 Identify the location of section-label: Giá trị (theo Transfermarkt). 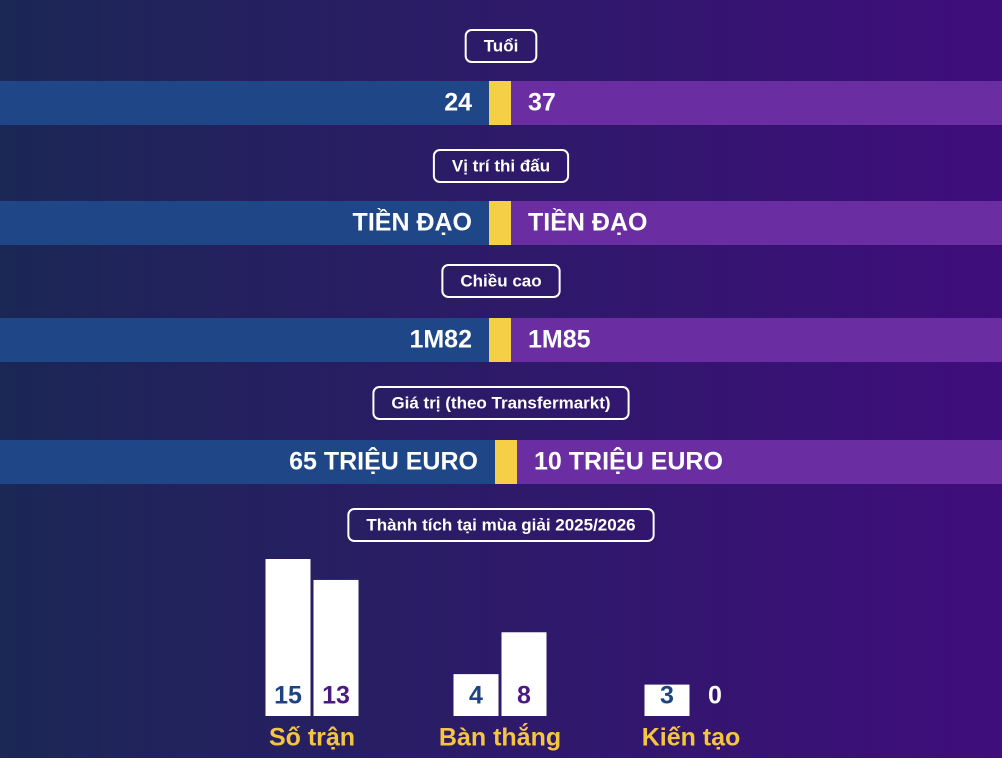
(500, 402).